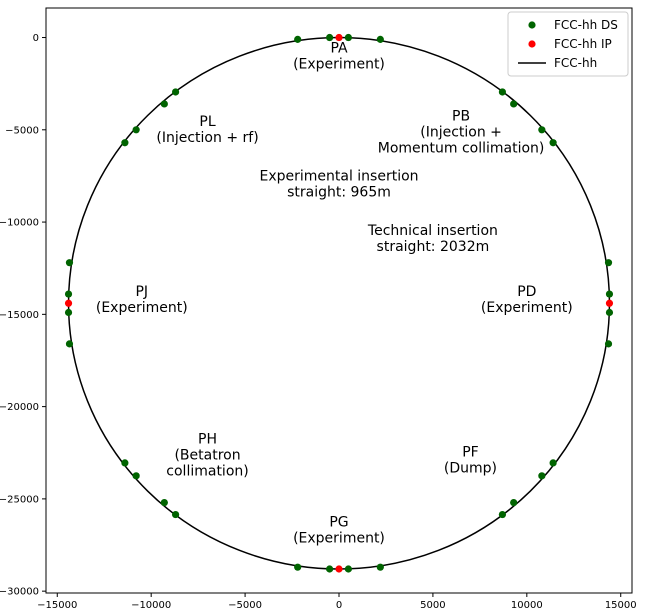 The width and height of the screenshot is (648, 614). Describe the element at coordinates (19, 223) in the screenshot. I see `y-tick-label: −10000` at that location.